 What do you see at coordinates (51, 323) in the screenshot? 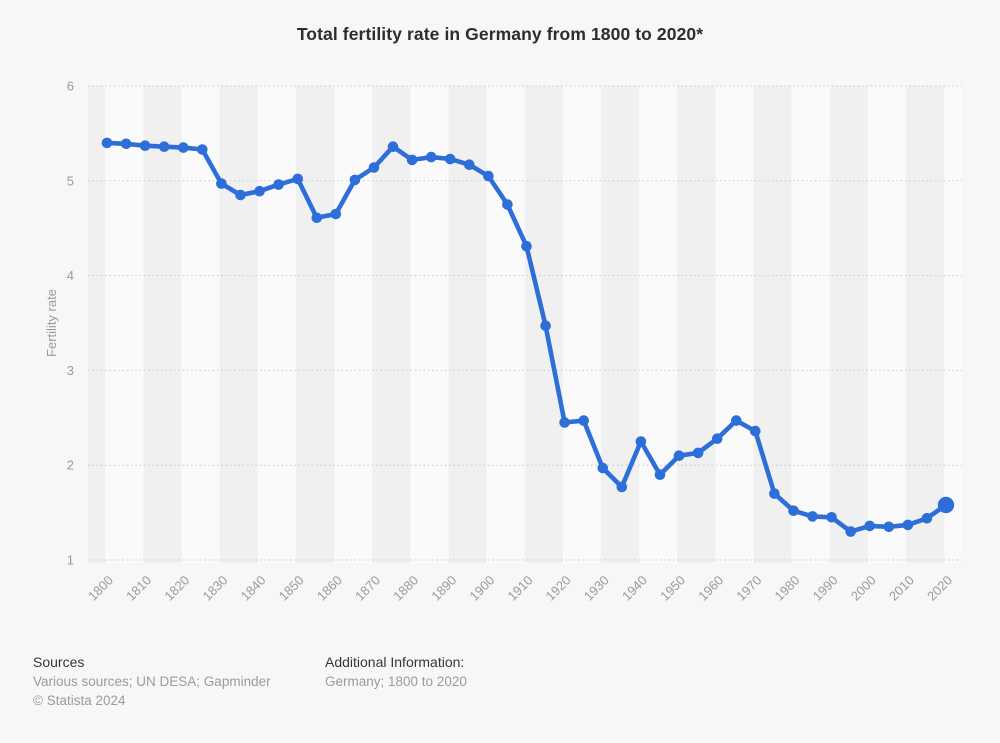
I see `y-axis-title: Fertility rate` at bounding box center [51, 323].